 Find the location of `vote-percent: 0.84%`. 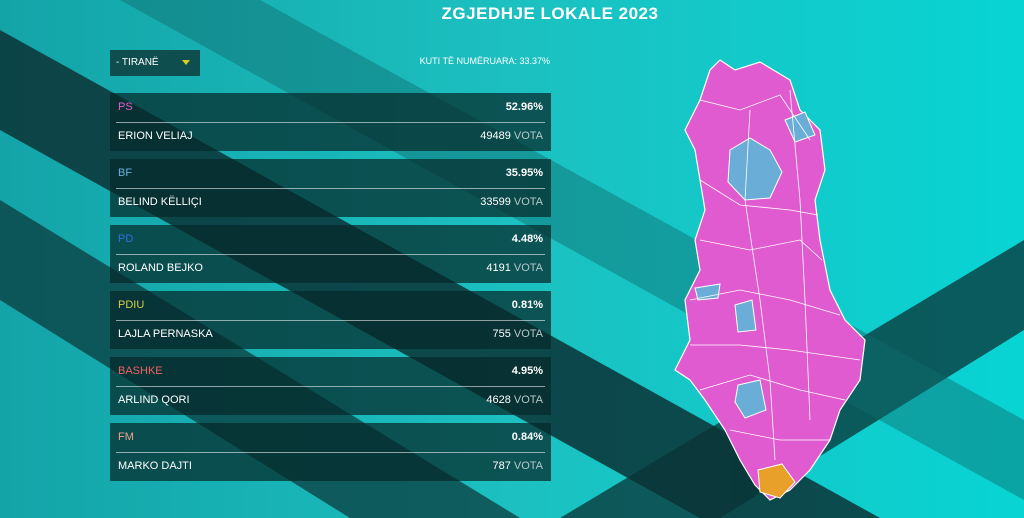

vote-percent: 0.84% is located at coordinates (527, 437).